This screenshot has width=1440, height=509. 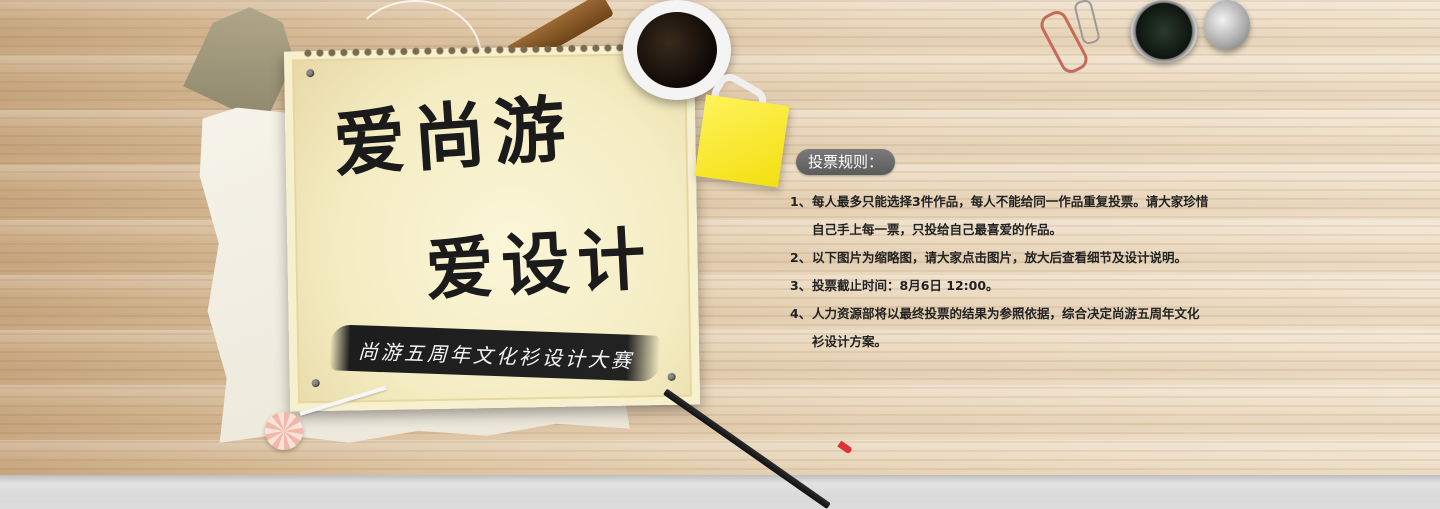 I want to click on banner-subtitle: 尚游五周年文化衫设计大赛, so click(x=496, y=356).